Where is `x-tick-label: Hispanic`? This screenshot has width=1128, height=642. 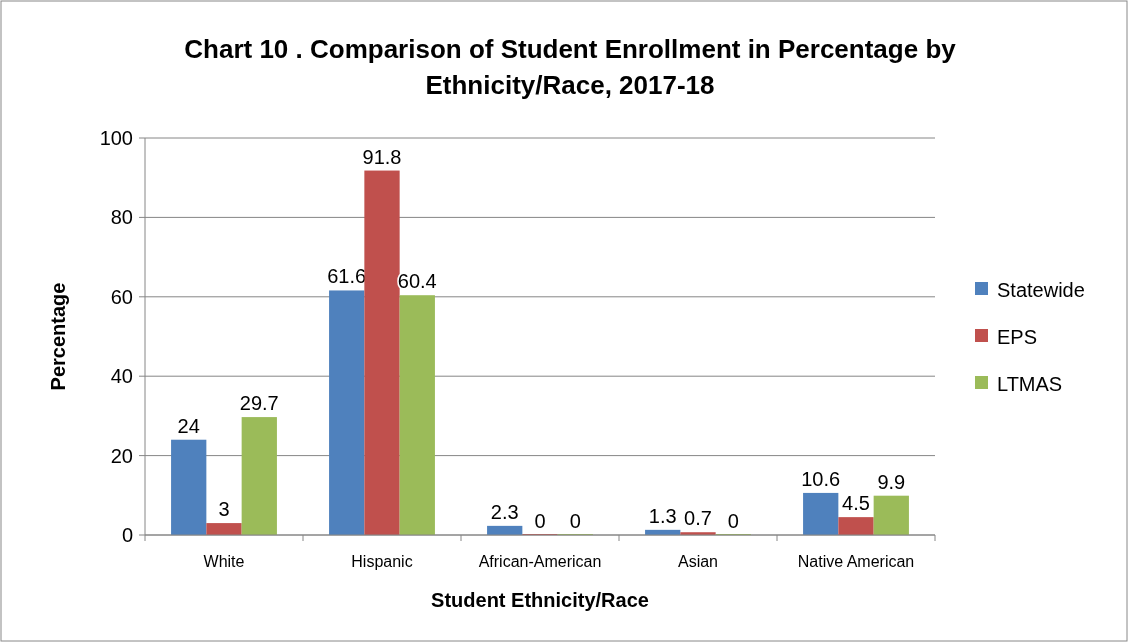
x-tick-label: Hispanic is located at coordinates (382, 561).